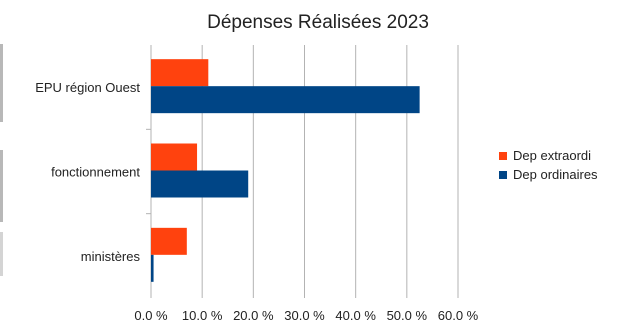 The image size is (626, 324). I want to click on x-tick-label: 0.0 %, so click(151, 315).